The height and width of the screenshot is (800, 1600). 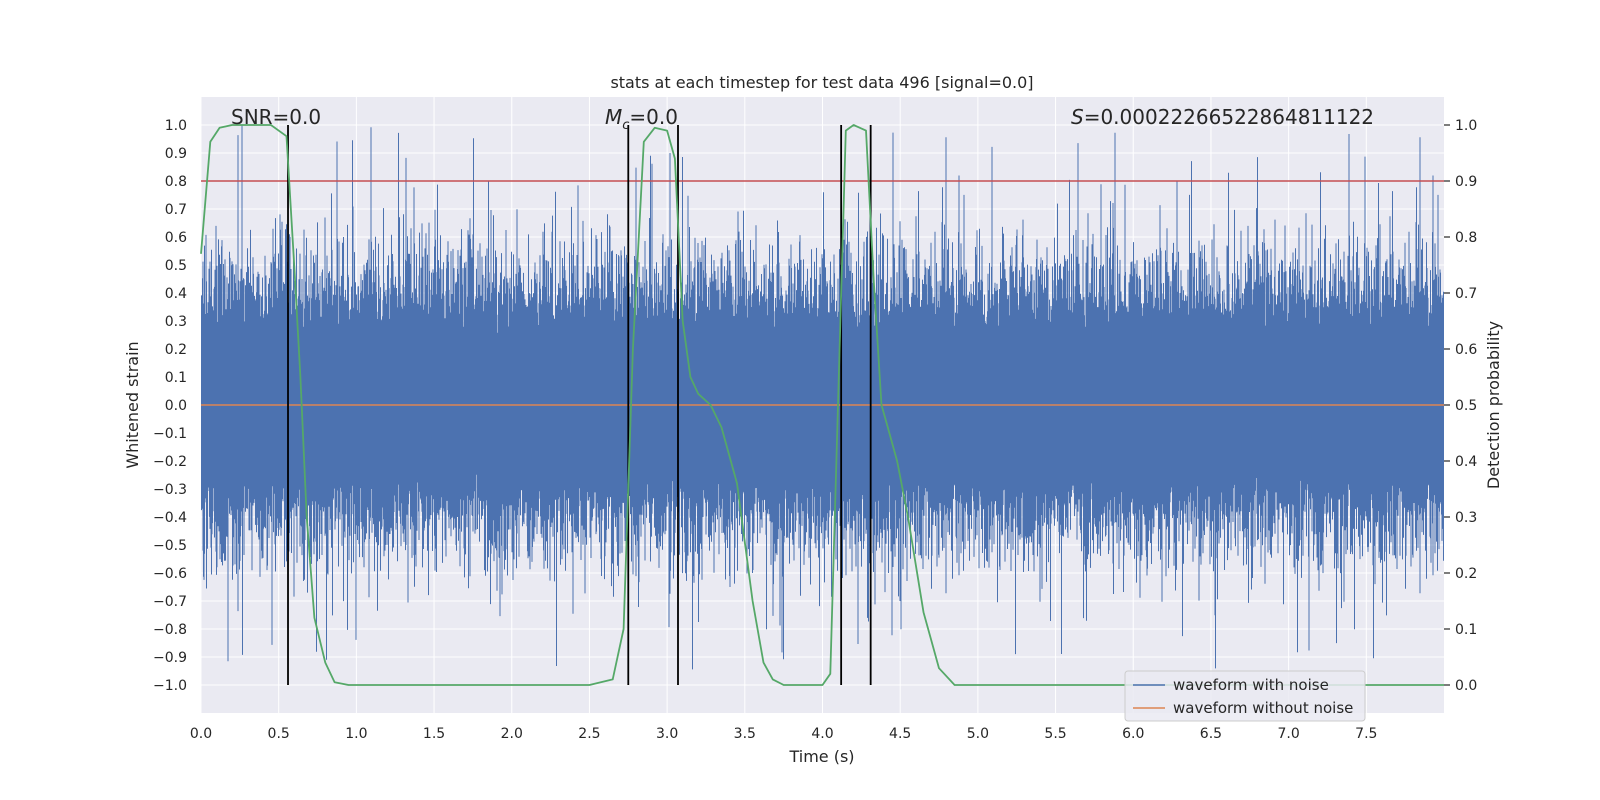 What do you see at coordinates (1466, 238) in the screenshot?
I see `y2-tick-label: 0.8` at bounding box center [1466, 238].